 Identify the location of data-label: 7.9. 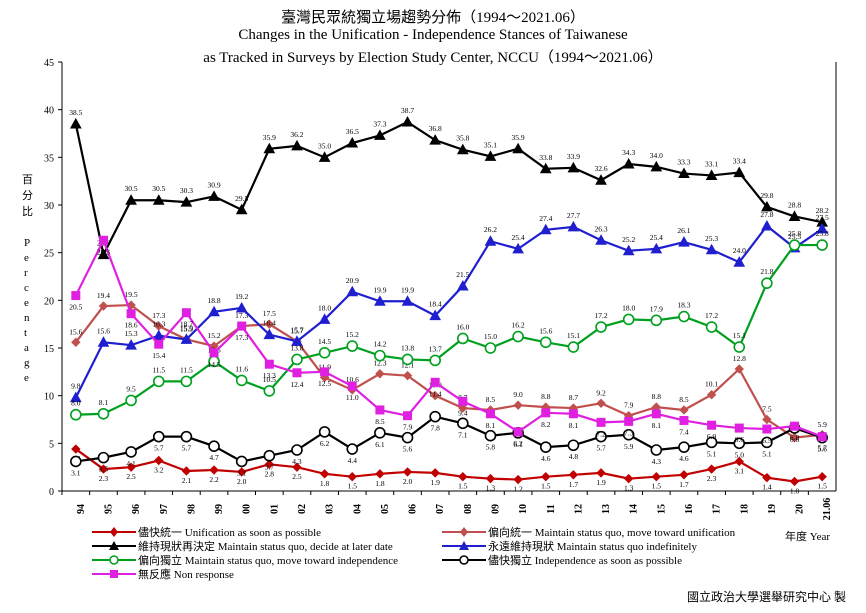
(408, 427).